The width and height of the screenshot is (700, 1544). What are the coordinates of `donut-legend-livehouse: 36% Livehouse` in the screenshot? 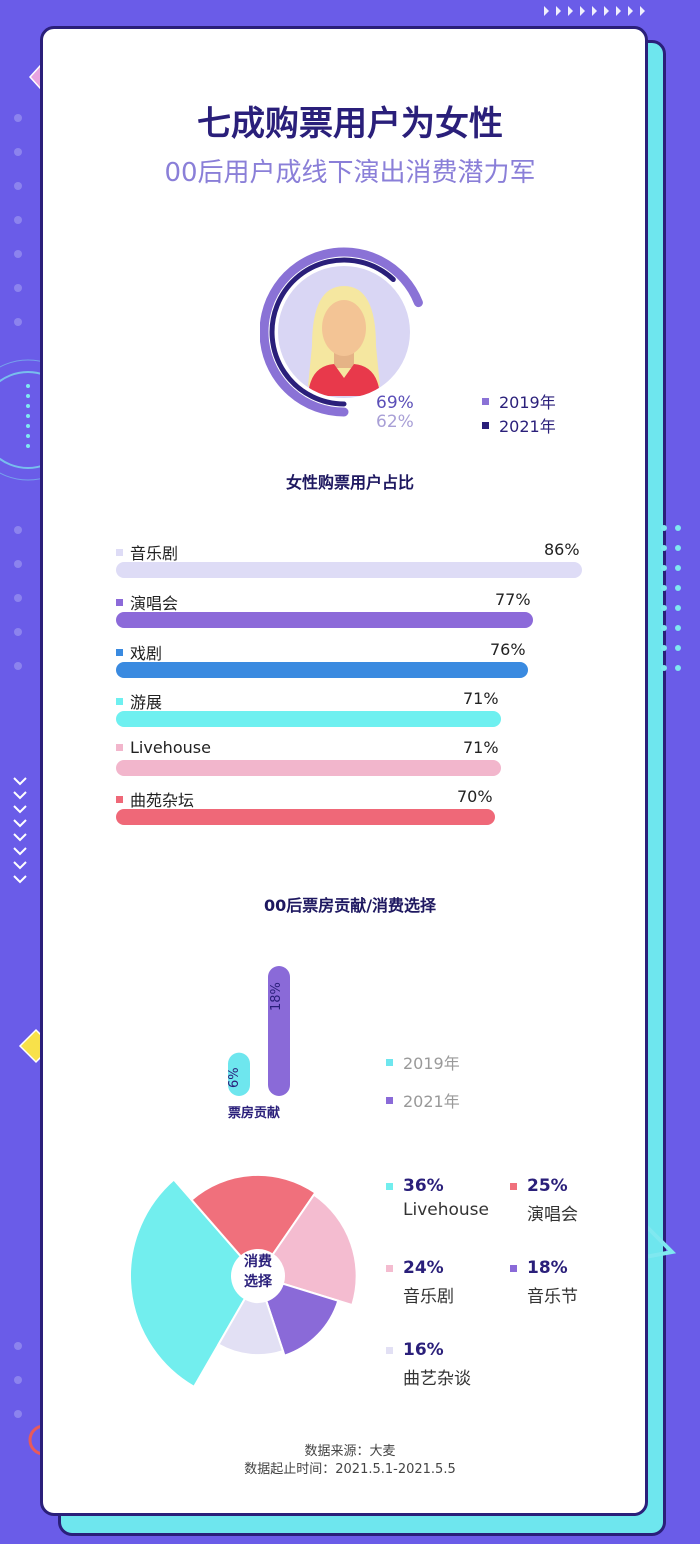 It's located at (437, 1198).